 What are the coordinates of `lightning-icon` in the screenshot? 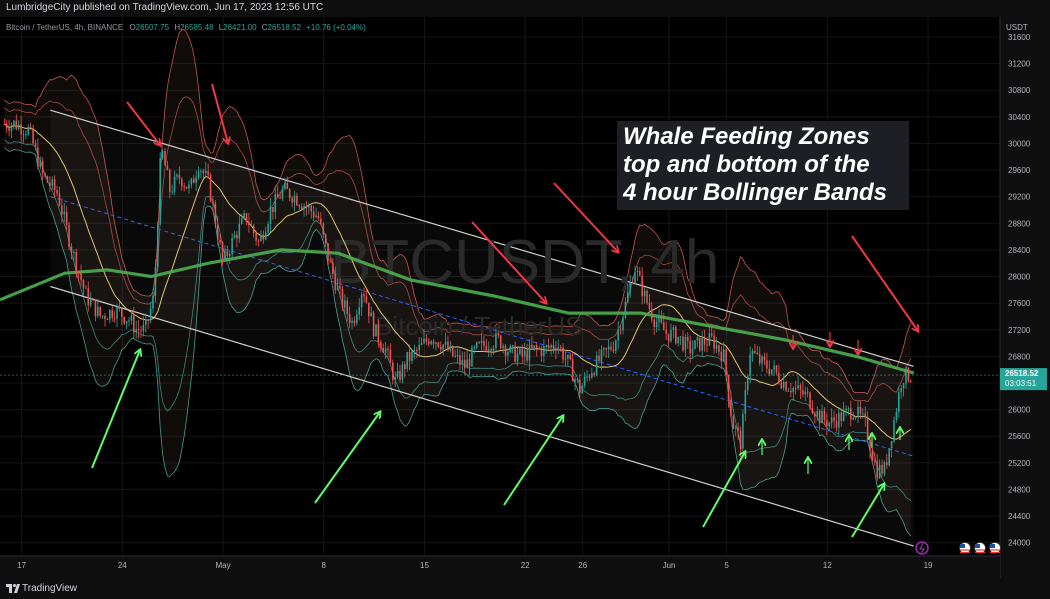 It's located at (922, 548).